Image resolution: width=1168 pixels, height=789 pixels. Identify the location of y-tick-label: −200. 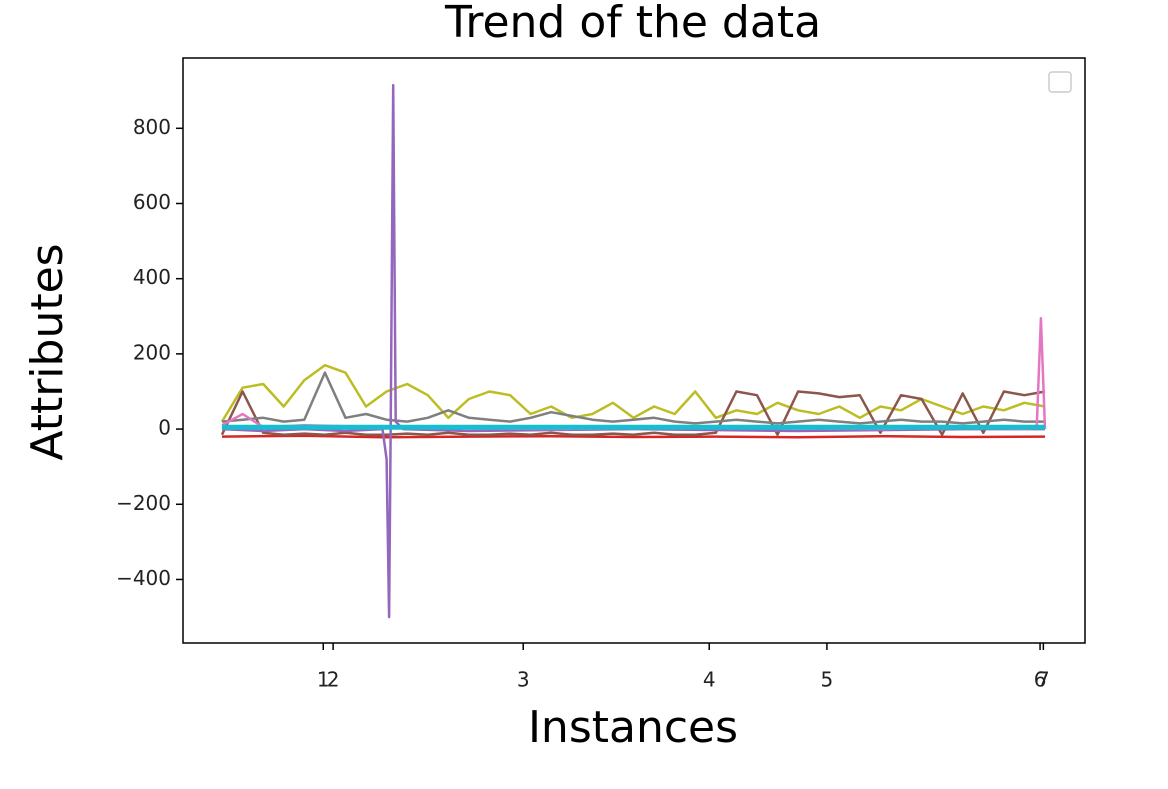
(143, 503).